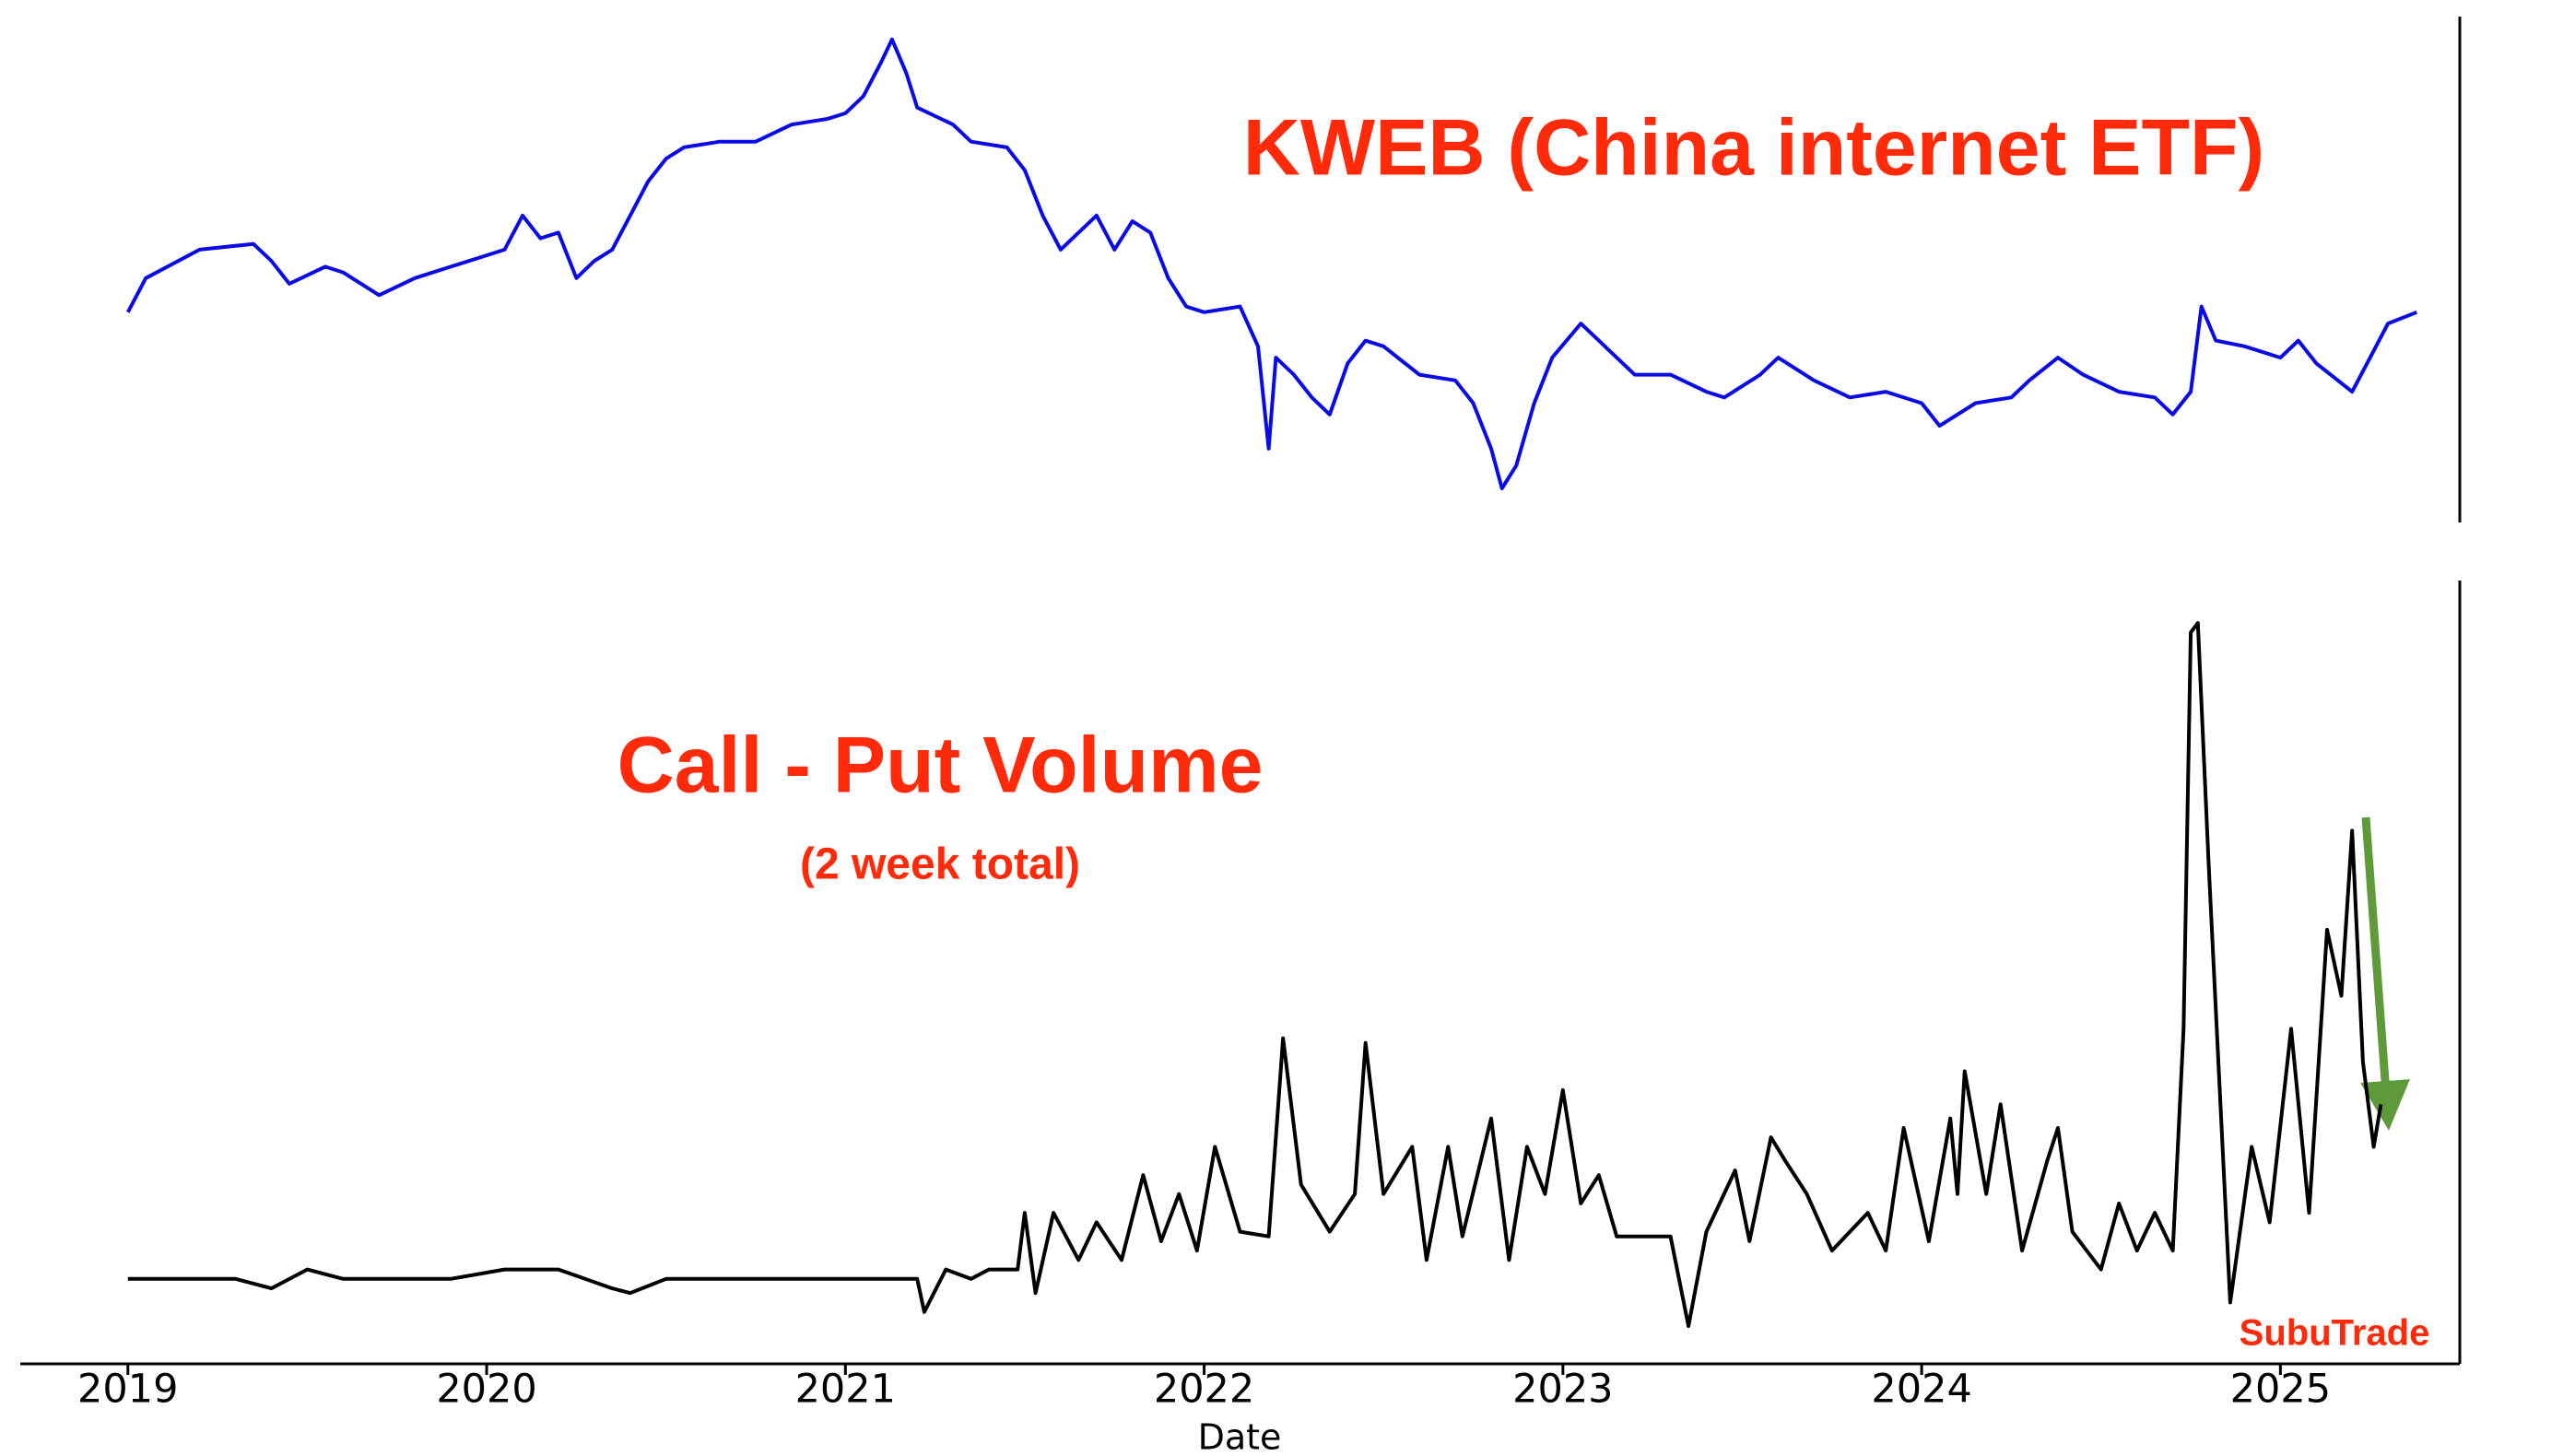 Image resolution: width=2563 pixels, height=1456 pixels. What do you see at coordinates (940, 864) in the screenshot?
I see `chart-subtitle: (2 week total)` at bounding box center [940, 864].